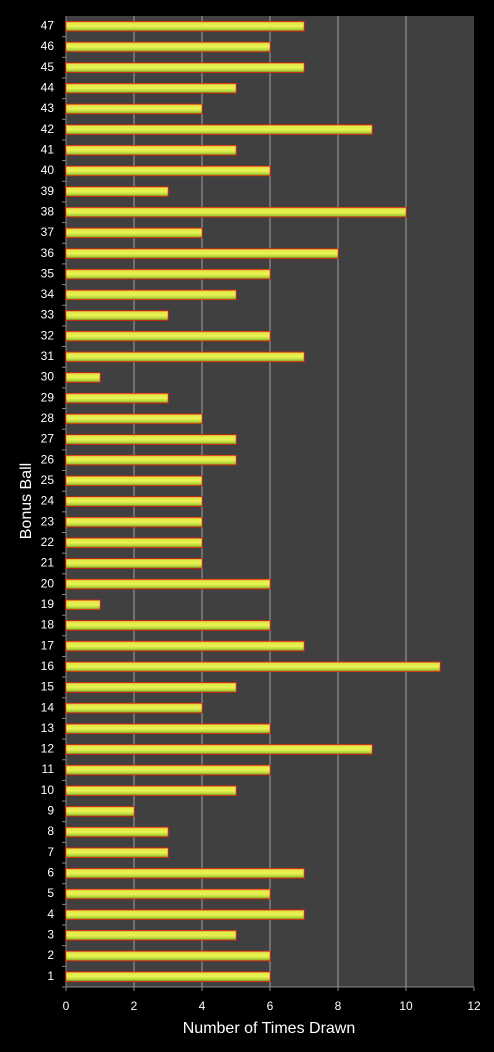  What do you see at coordinates (48, 563) in the screenshot?
I see `y-tick-label: 21` at bounding box center [48, 563].